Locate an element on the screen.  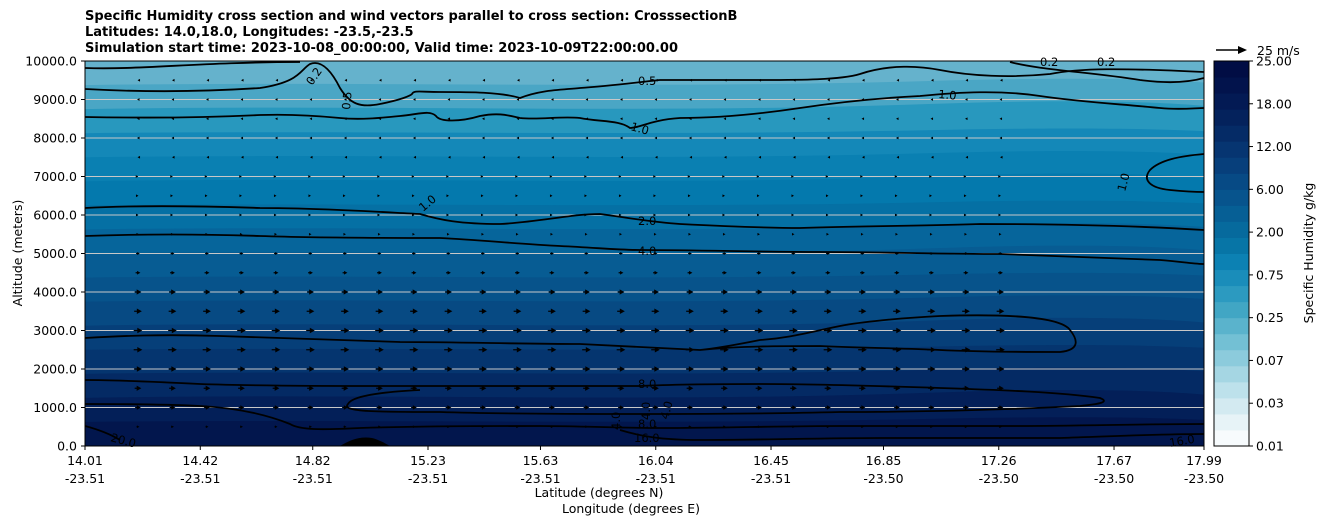
y-tick-label: 1000.0 is located at coordinates (55, 407).